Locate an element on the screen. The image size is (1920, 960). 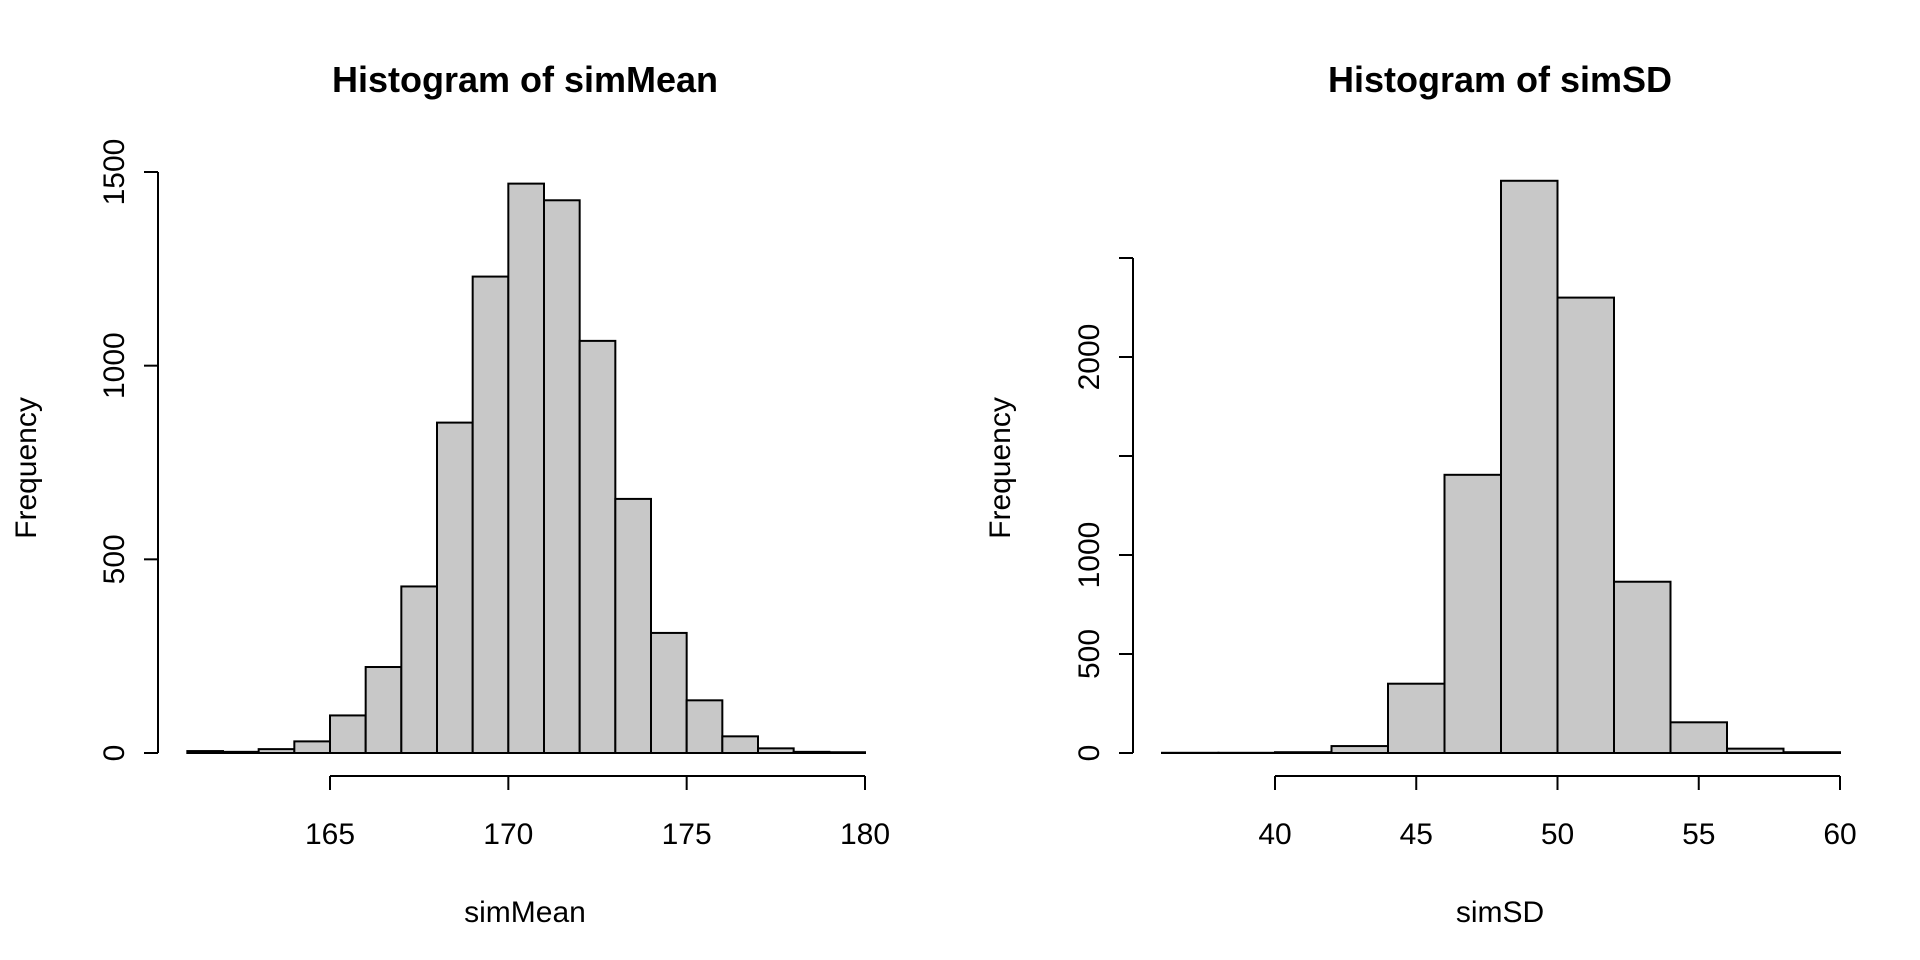
x-axis-simsd: 40 45 50 55 60 is located at coordinates (1557, 813).